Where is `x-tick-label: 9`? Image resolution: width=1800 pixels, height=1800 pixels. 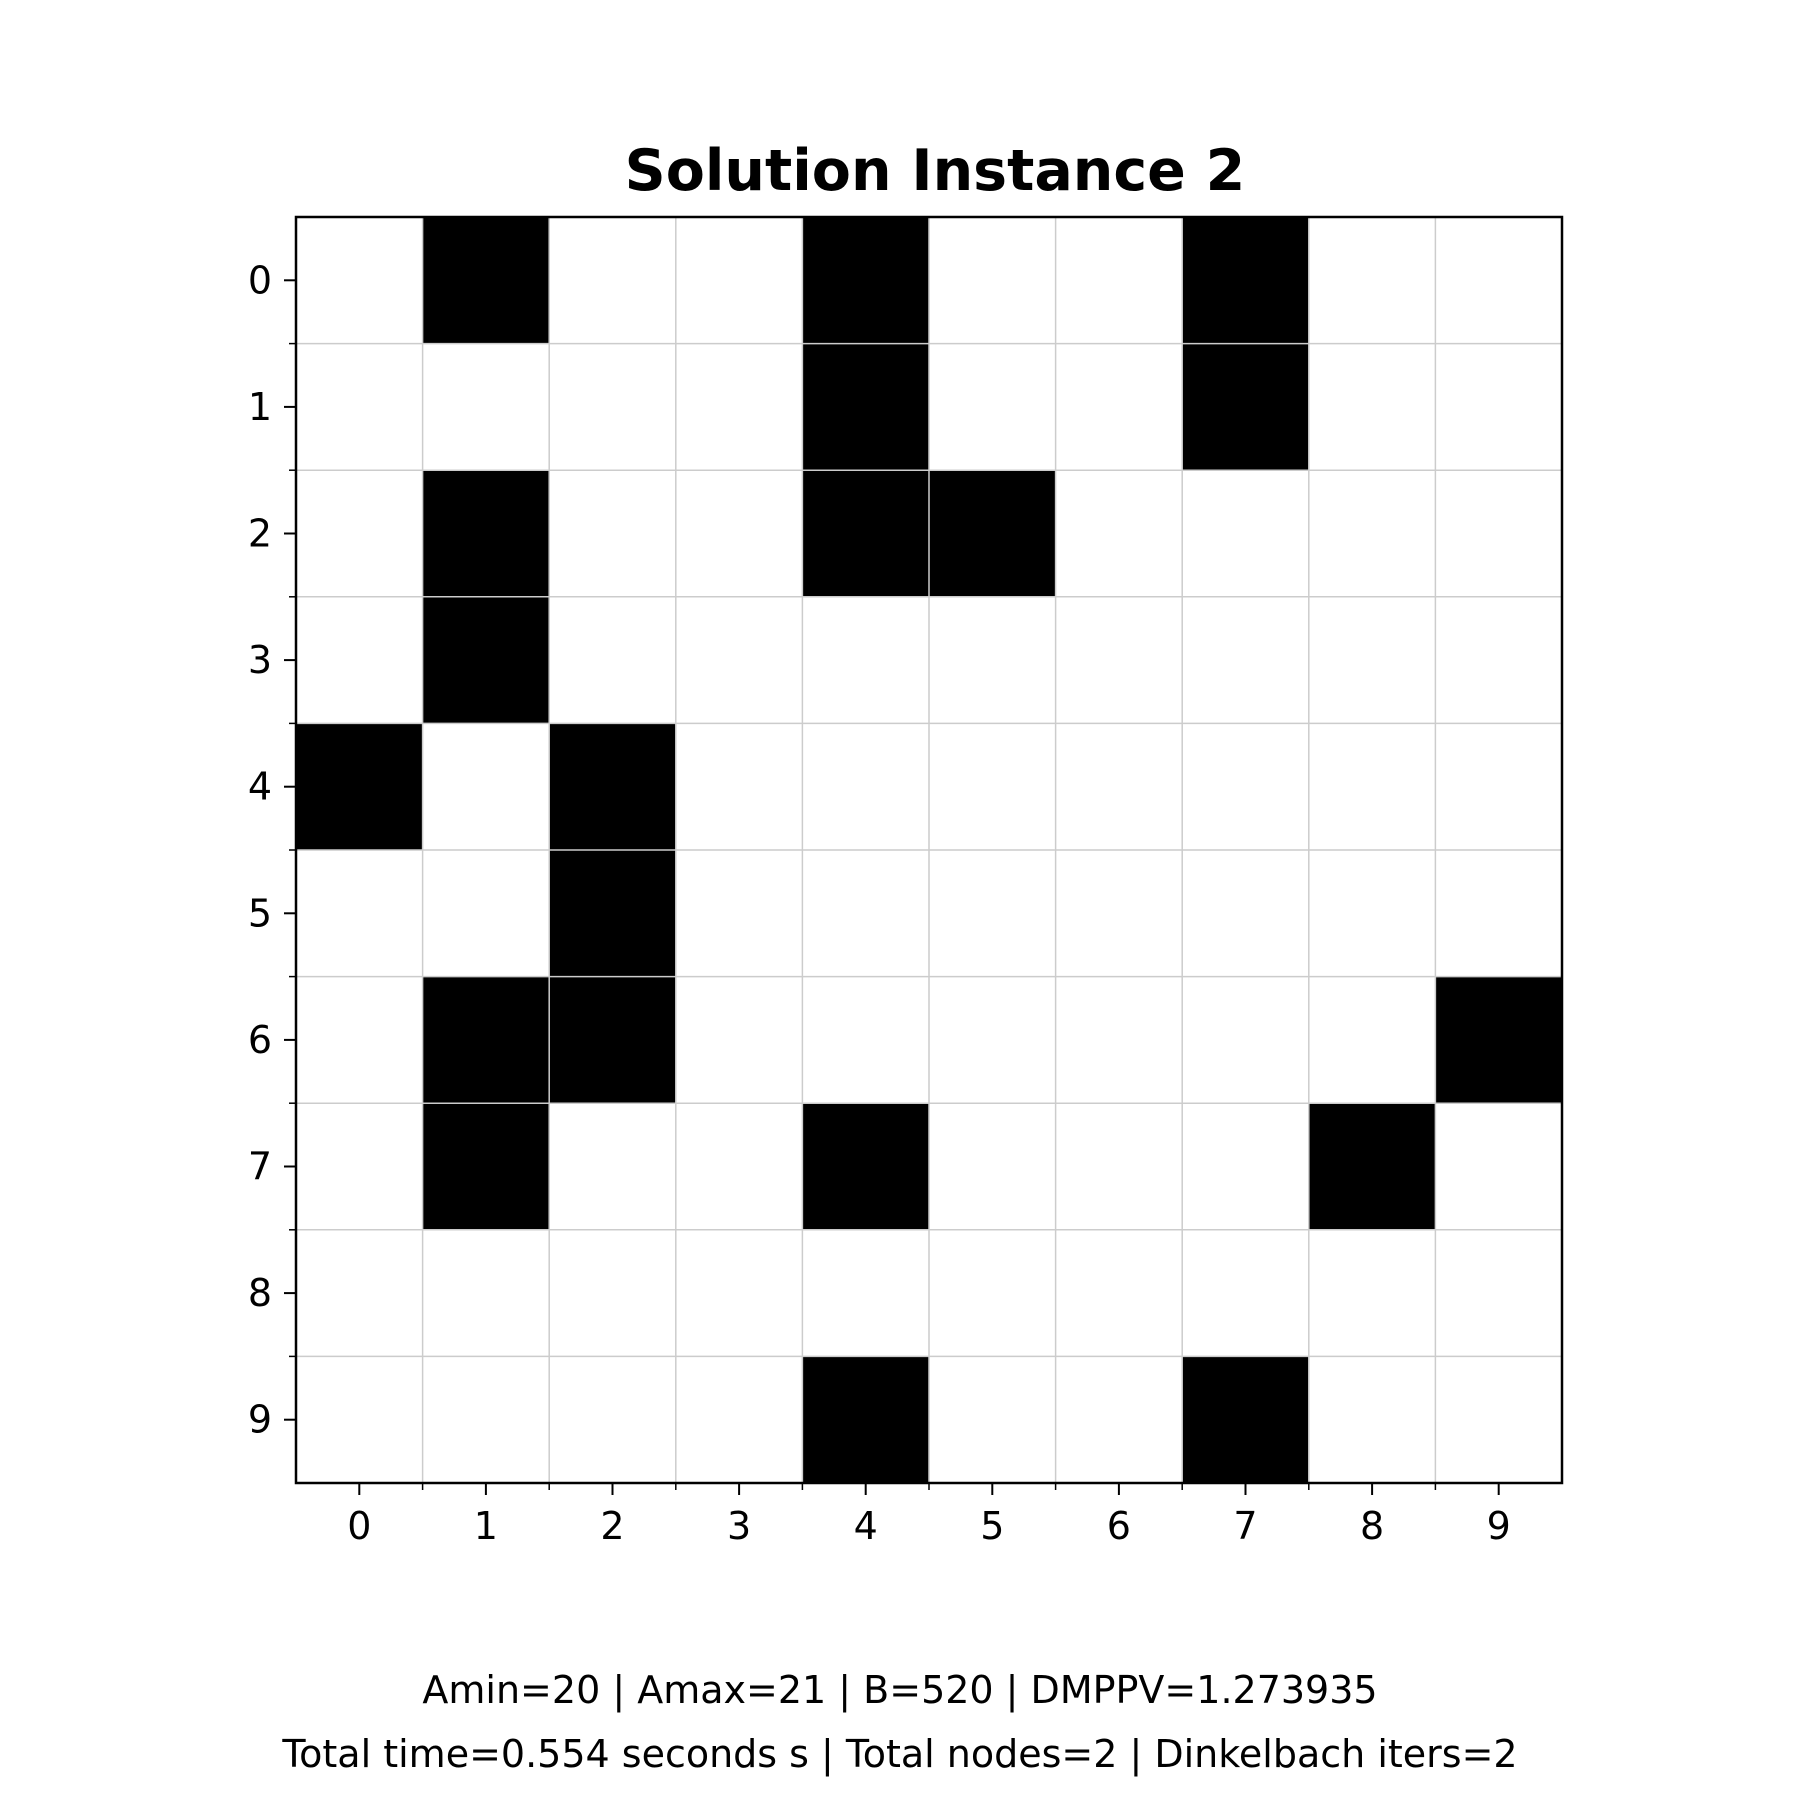
x-tick-label: 9 is located at coordinates (1499, 1526).